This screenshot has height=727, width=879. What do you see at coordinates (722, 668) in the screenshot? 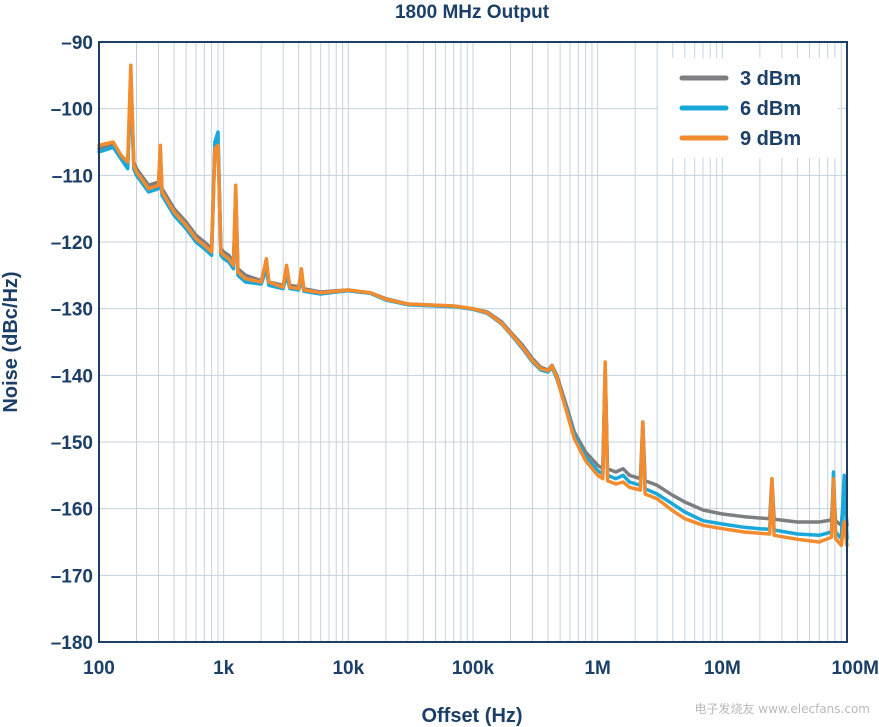
I see `x-tick-label: 10M` at bounding box center [722, 668].